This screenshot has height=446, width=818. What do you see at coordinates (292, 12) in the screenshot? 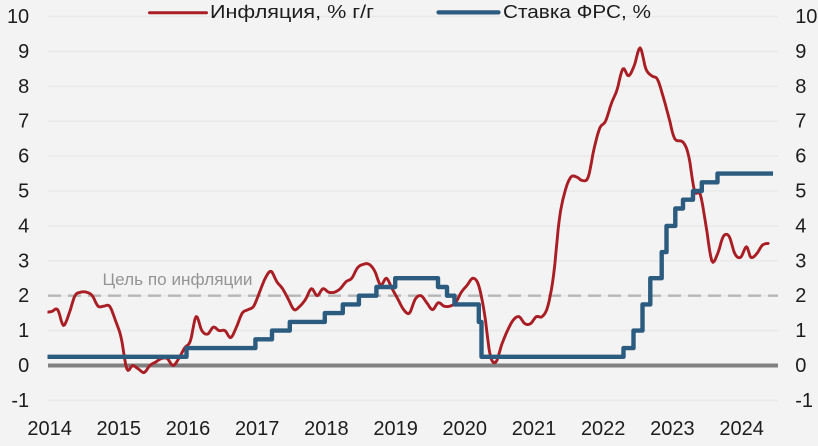
I see `svg-text: Инфляция, % г/г` at bounding box center [292, 12].